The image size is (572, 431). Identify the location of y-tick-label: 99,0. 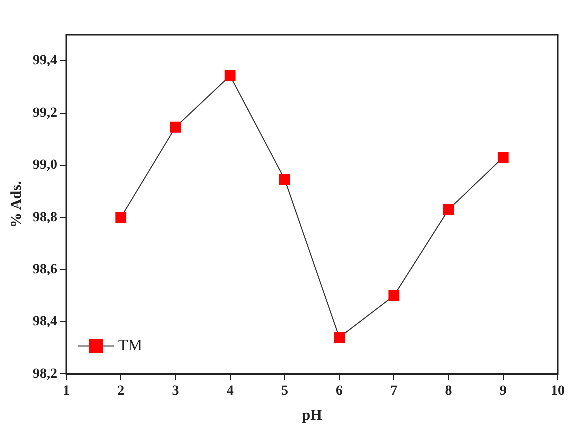
(45, 166).